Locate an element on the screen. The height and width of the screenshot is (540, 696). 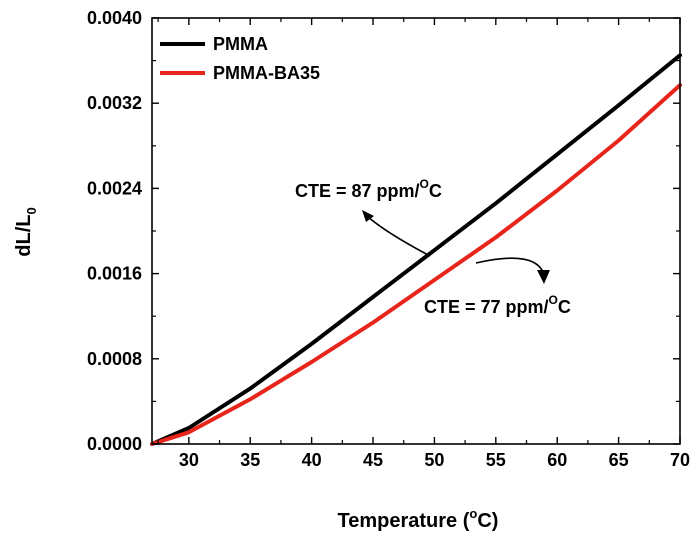
x-axis-title: Temperature (oC) is located at coordinates (418, 519).